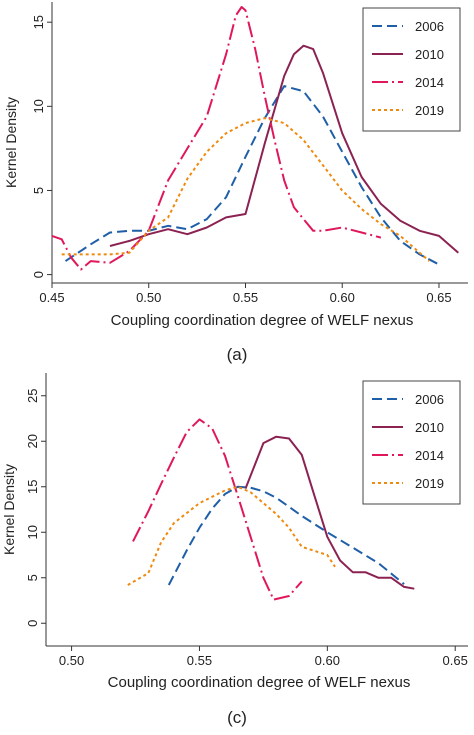 The image size is (474, 735). Describe the element at coordinates (32, 396) in the screenshot. I see `y-tick-label: 25` at that location.